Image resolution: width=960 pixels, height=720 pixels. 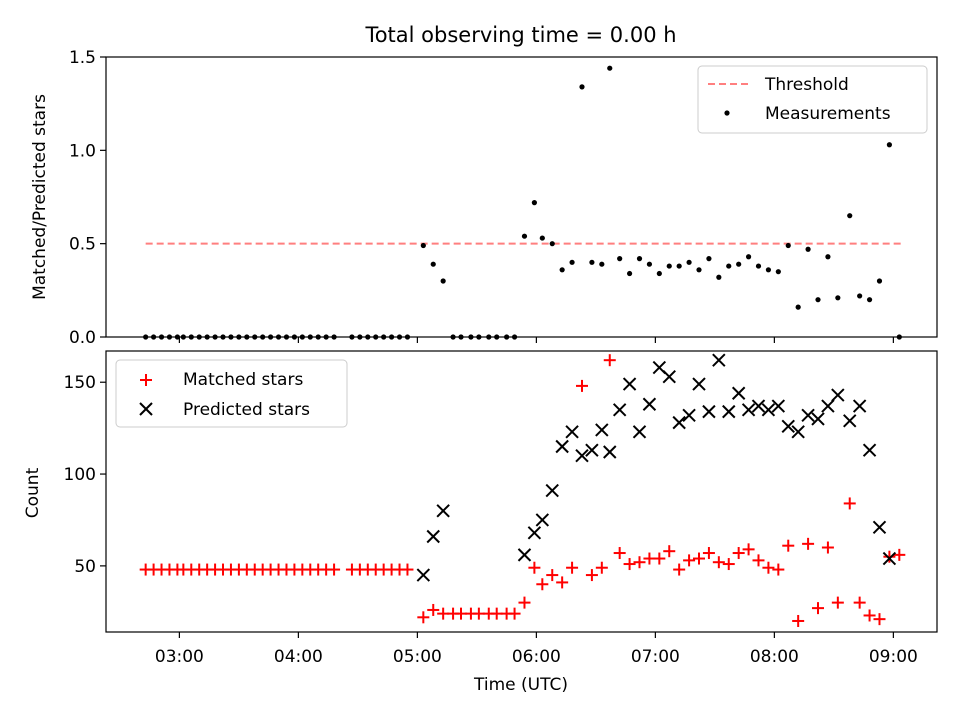 What do you see at coordinates (146, 380) in the screenshot?
I see `matched-legend-swatch` at bounding box center [146, 380].